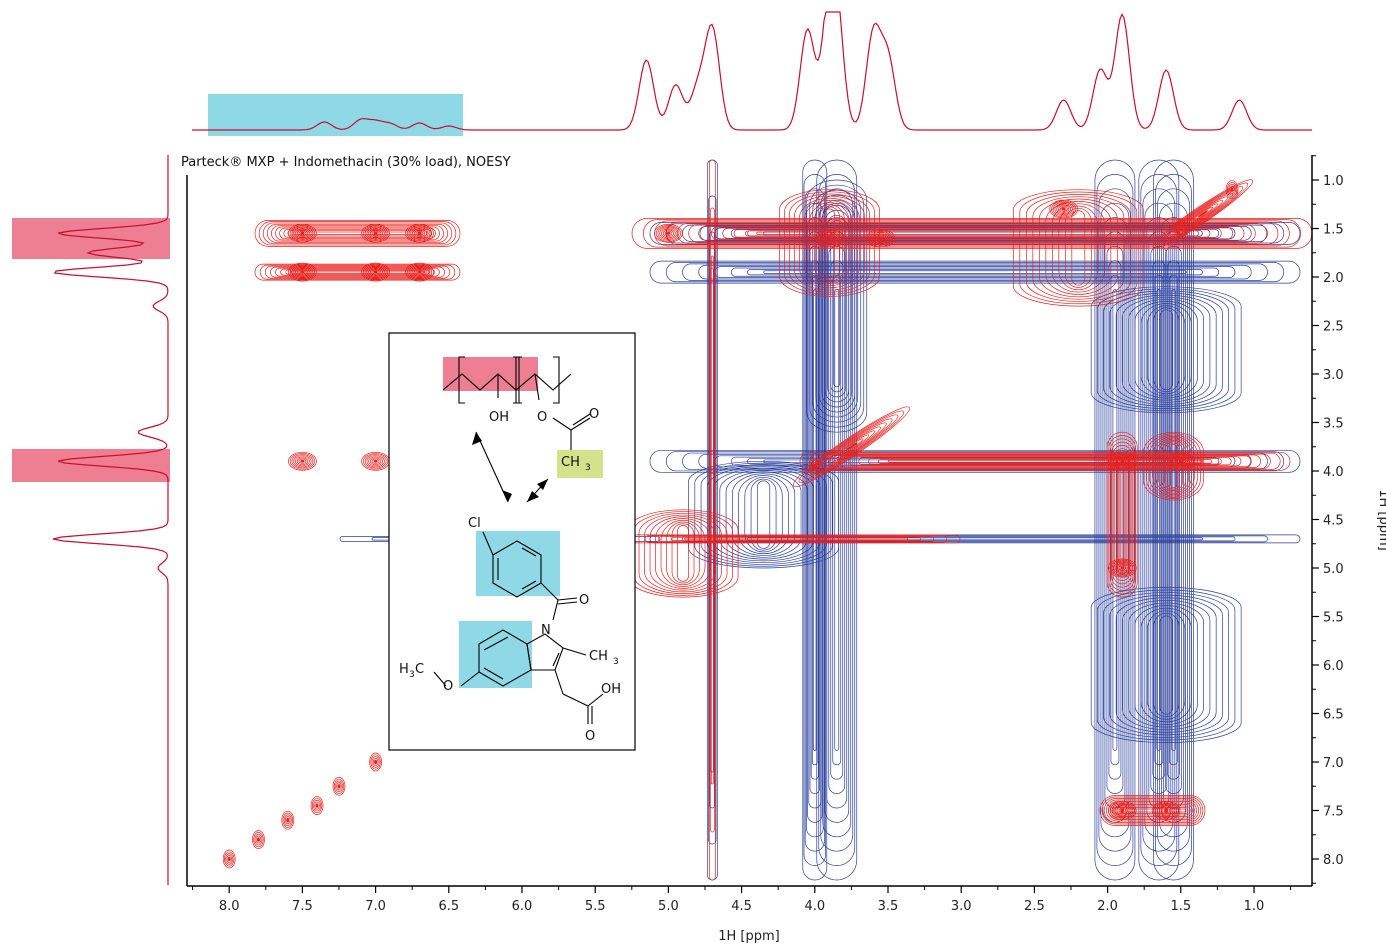  I want to click on y-tick-label: 3.5, so click(1333, 424).